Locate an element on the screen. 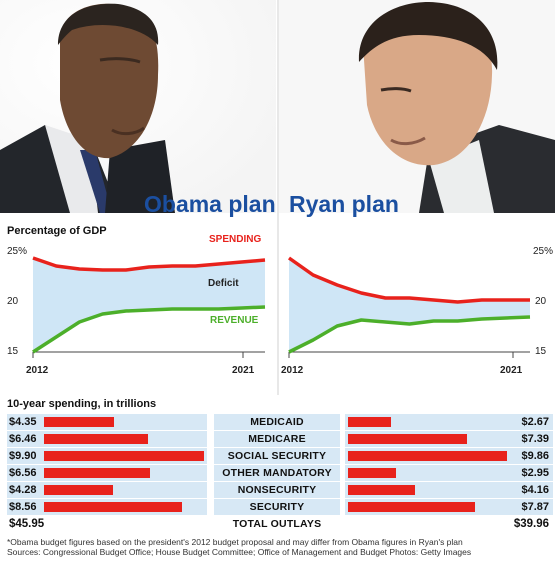  category-label: MEDICAID is located at coordinates (277, 422).